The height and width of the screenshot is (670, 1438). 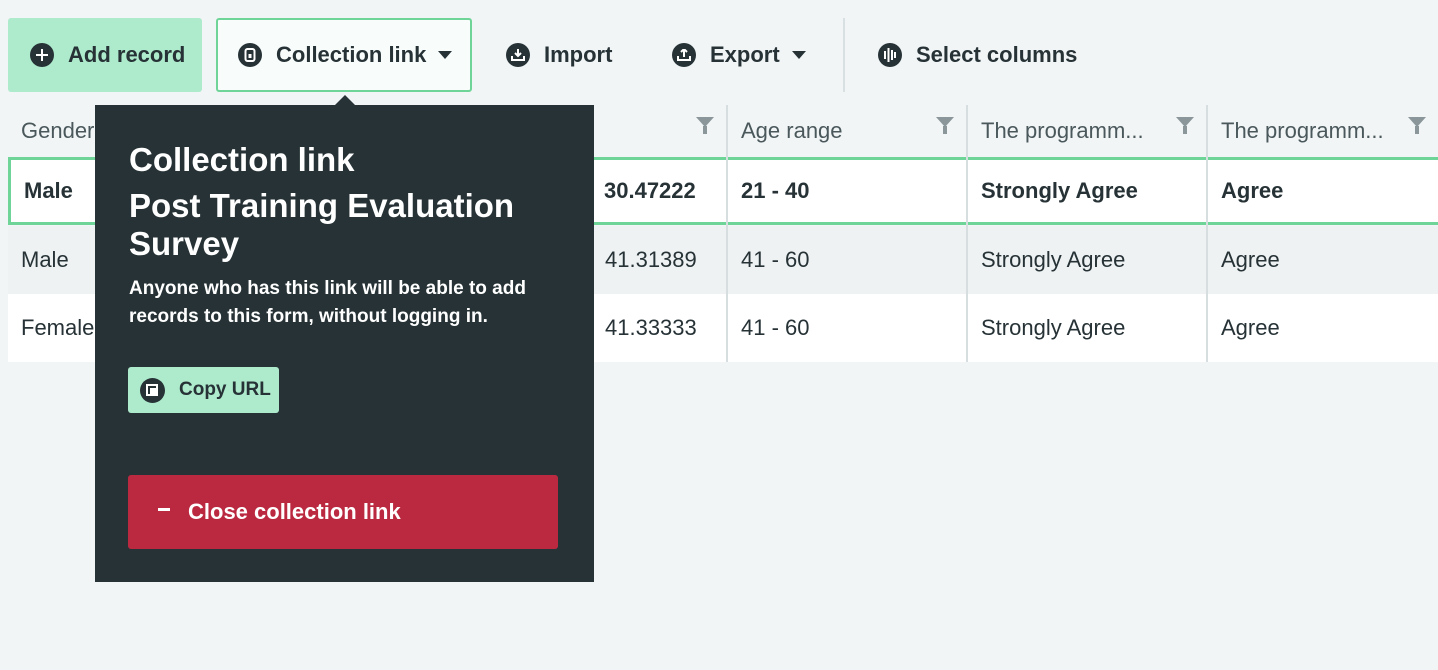 I want to click on close-collection-link-button: Close collection link, so click(x=343, y=512).